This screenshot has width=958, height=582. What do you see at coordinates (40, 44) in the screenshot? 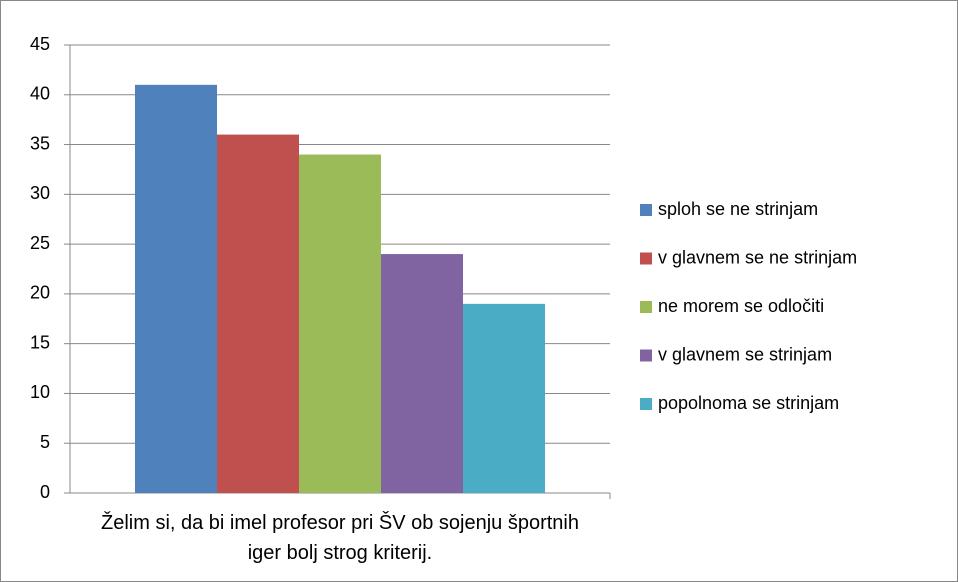
I see `y-tick-label: 45` at bounding box center [40, 44].